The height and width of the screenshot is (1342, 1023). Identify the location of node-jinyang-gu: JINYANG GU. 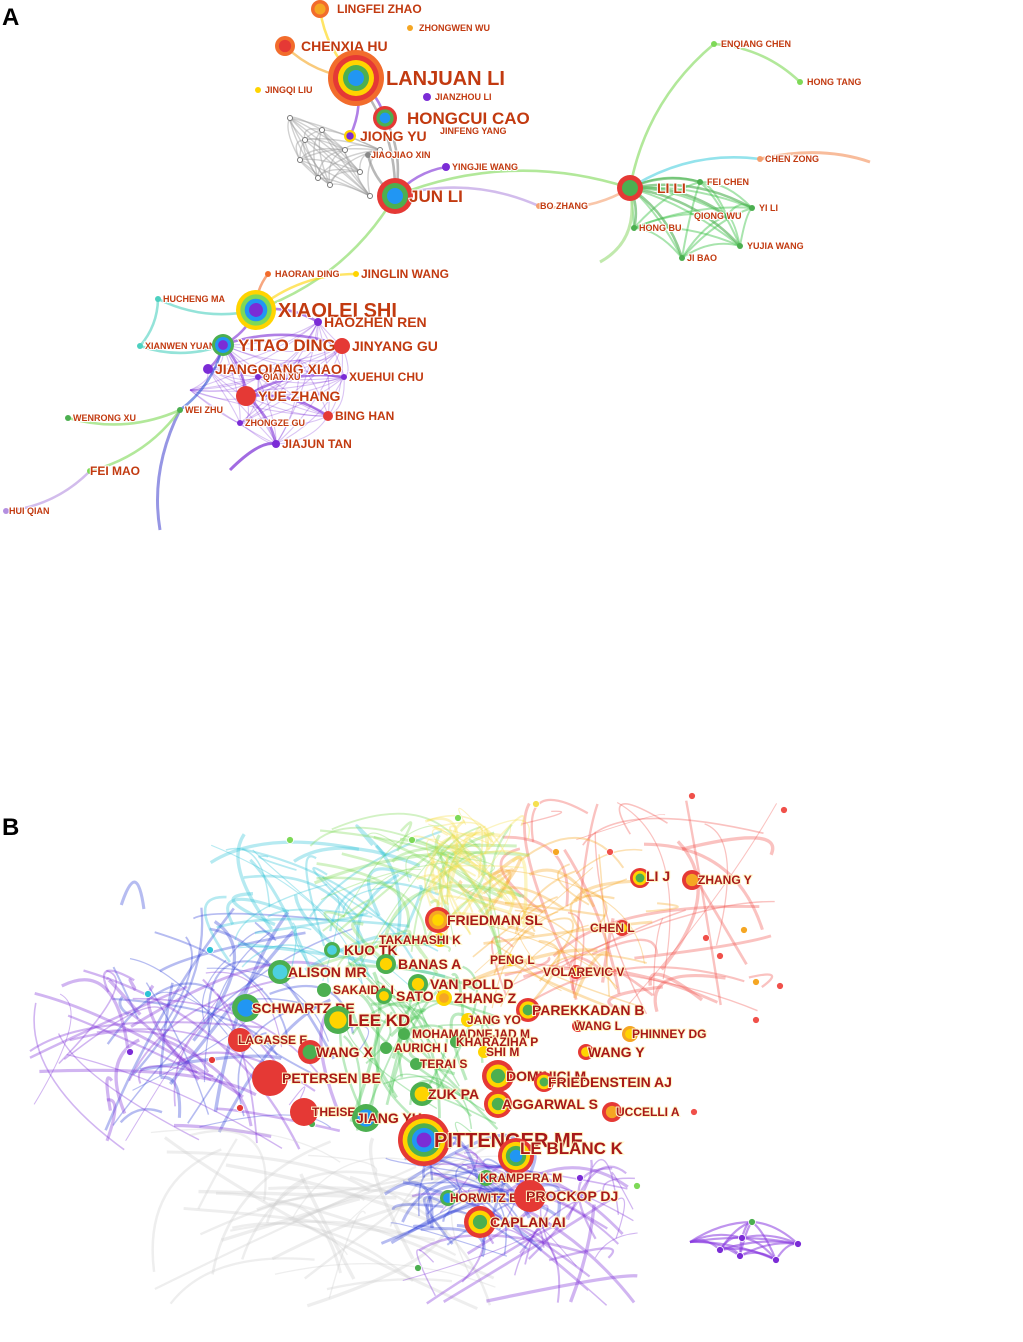
(386, 346).